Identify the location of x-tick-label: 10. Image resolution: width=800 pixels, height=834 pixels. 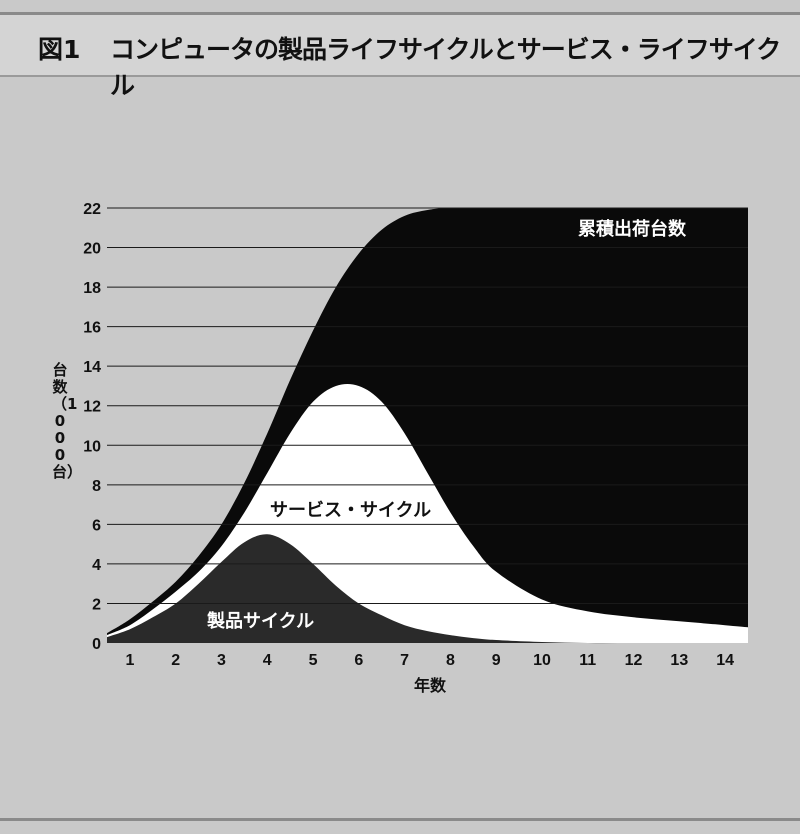
(542, 660).